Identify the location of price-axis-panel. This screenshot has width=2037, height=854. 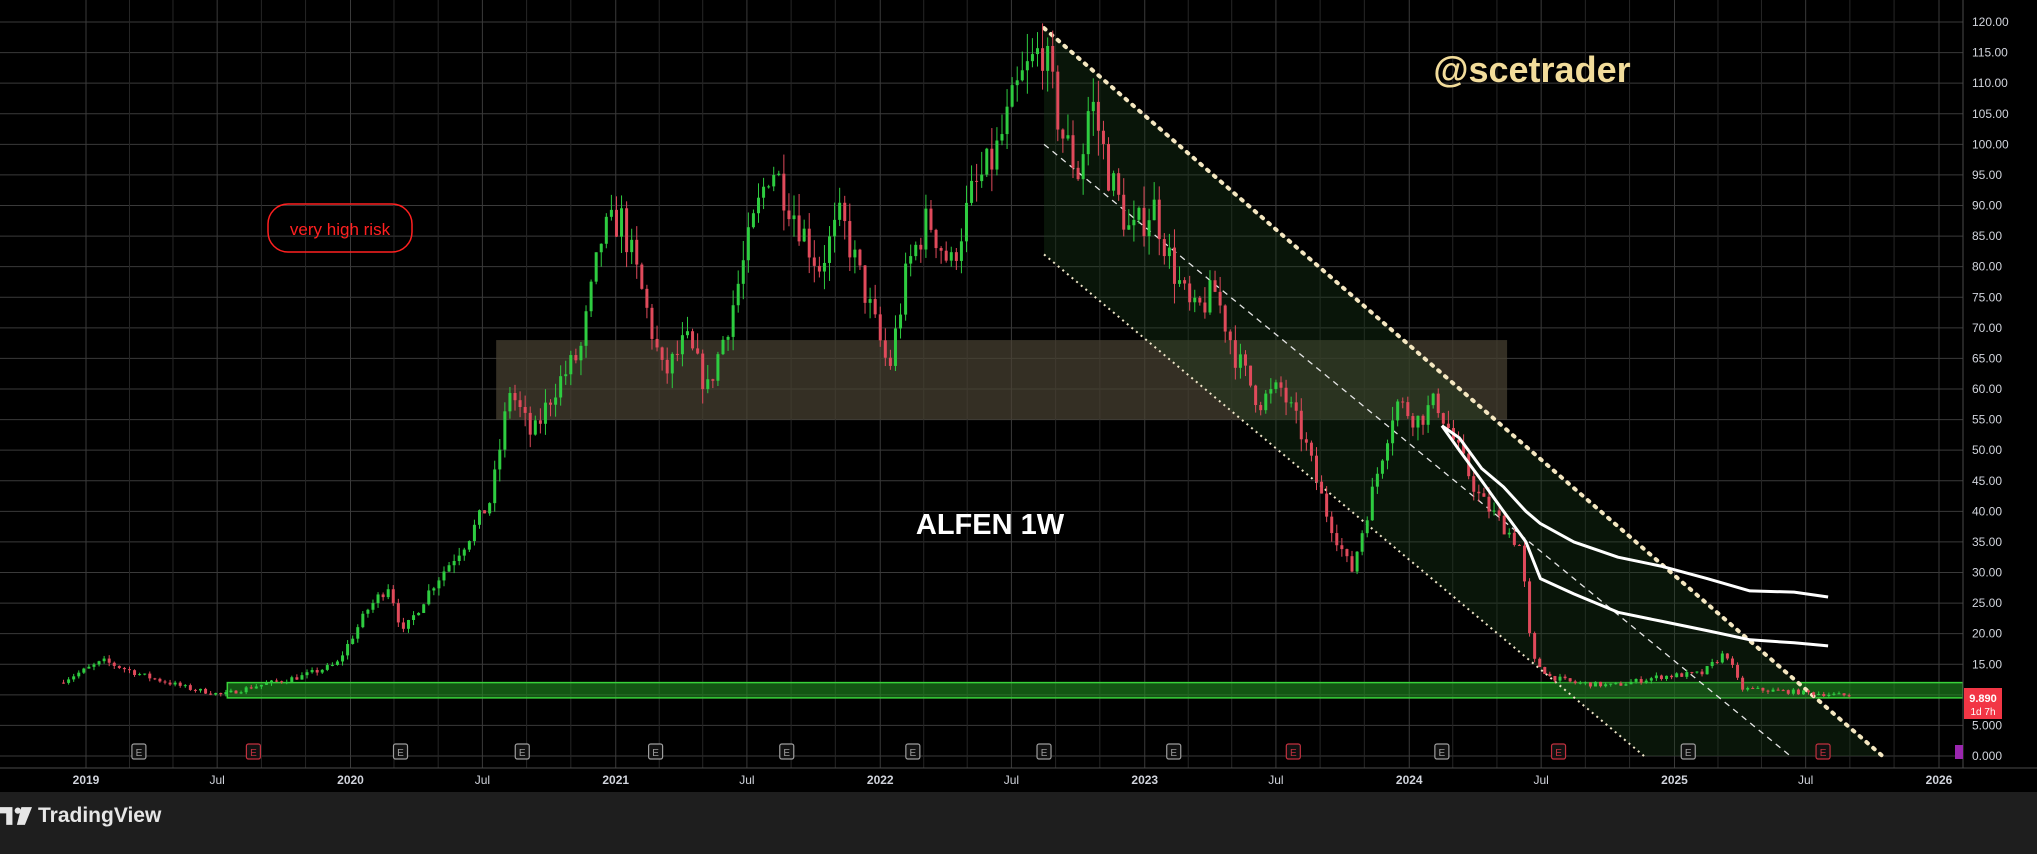
(2000, 384).